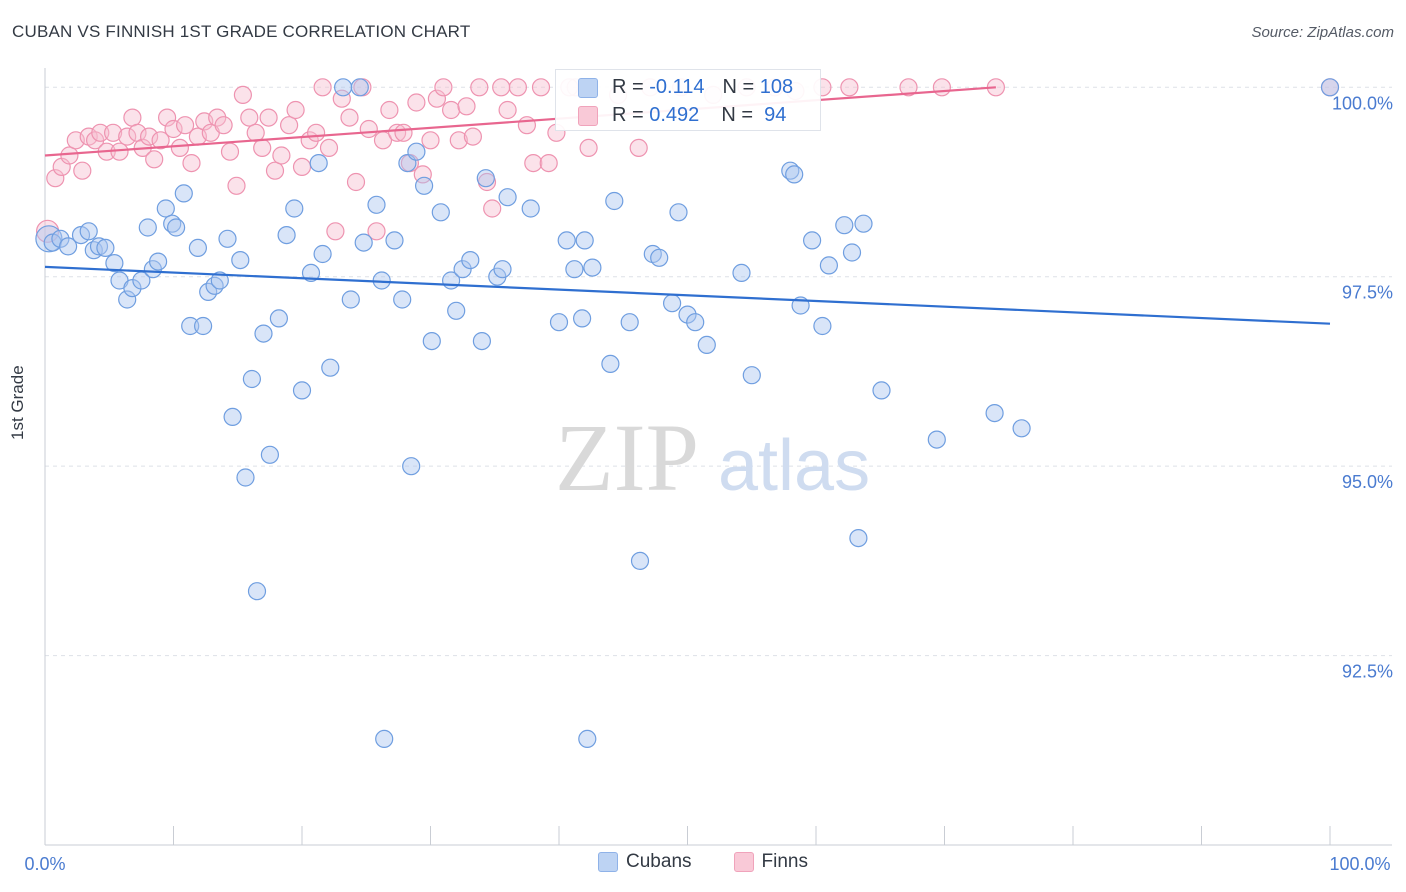  What do you see at coordinates (631, 115) in the screenshot?
I see `r-label: R =` at bounding box center [631, 115].